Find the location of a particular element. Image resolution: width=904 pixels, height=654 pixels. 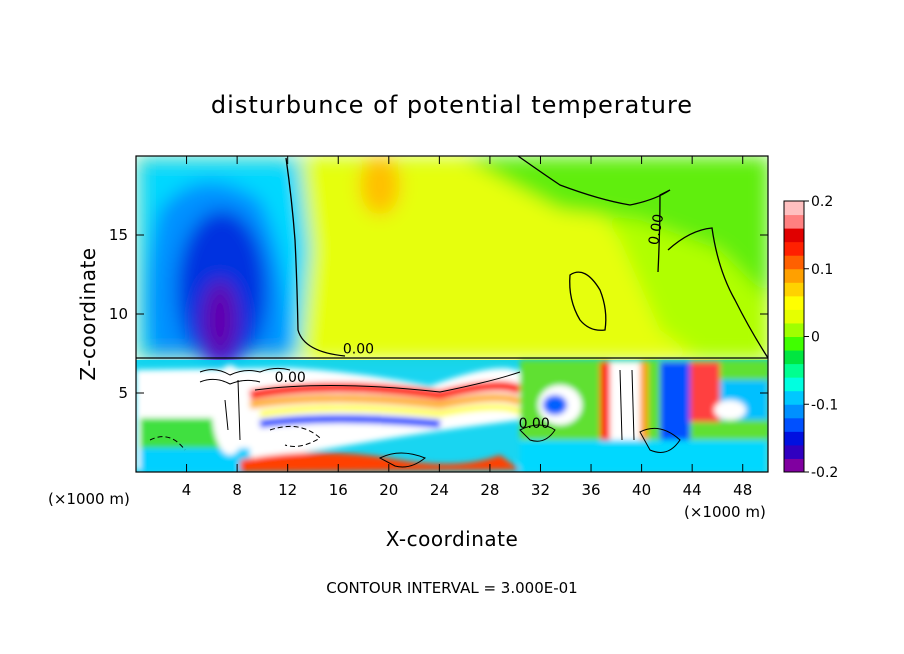

upper-right-green-field is located at coordinates (614, 227).